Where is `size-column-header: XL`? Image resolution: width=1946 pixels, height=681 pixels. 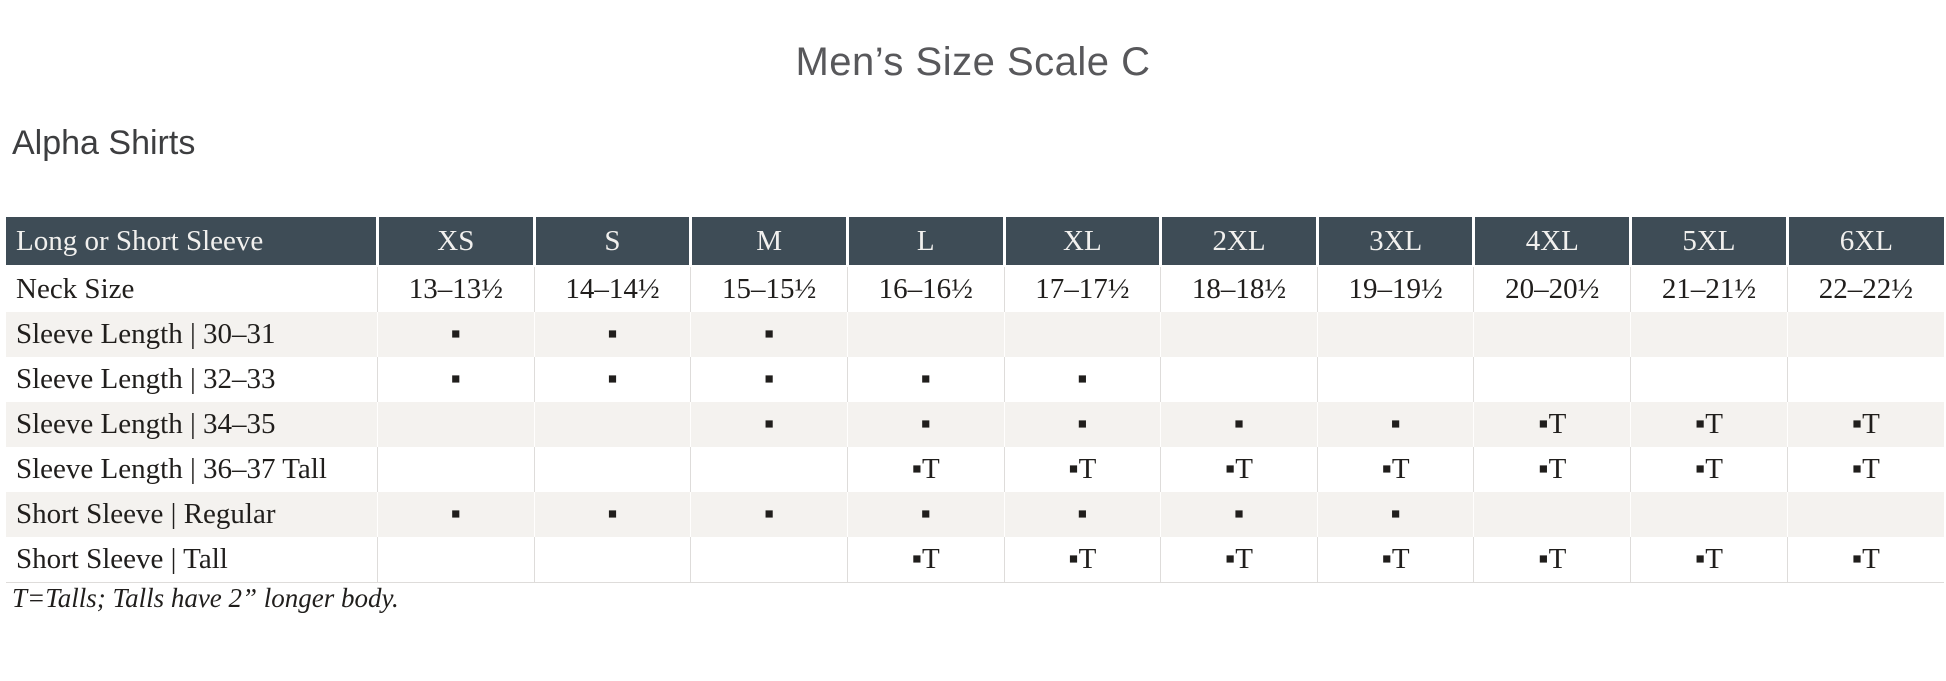
size-column-header: XL is located at coordinates (1081, 241).